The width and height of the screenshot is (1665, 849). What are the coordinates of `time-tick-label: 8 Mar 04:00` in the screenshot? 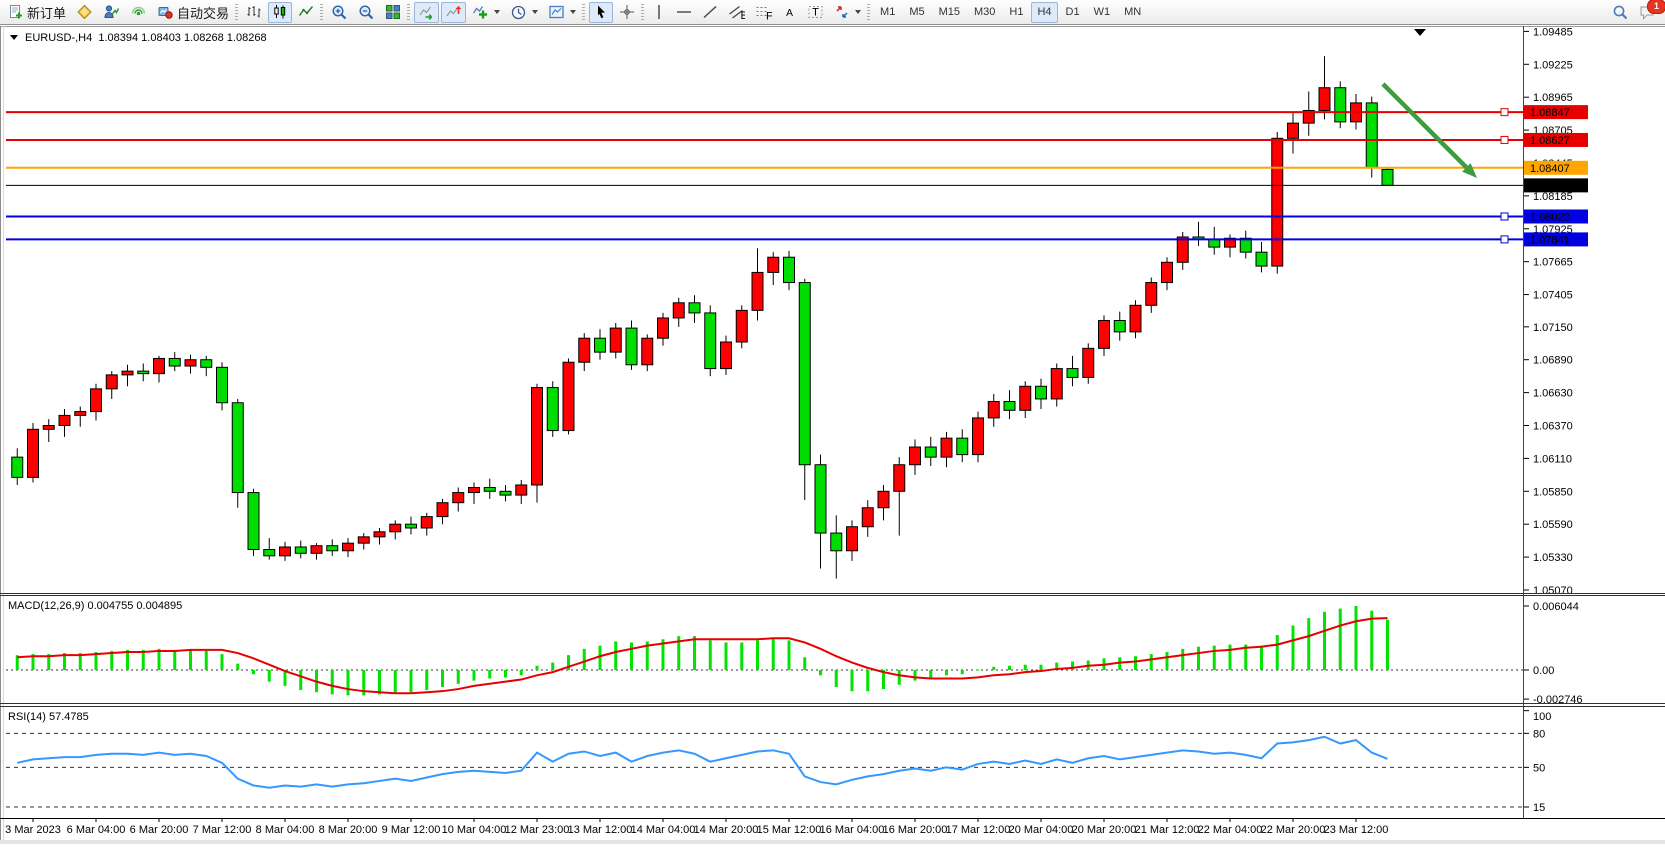 It's located at (285, 830).